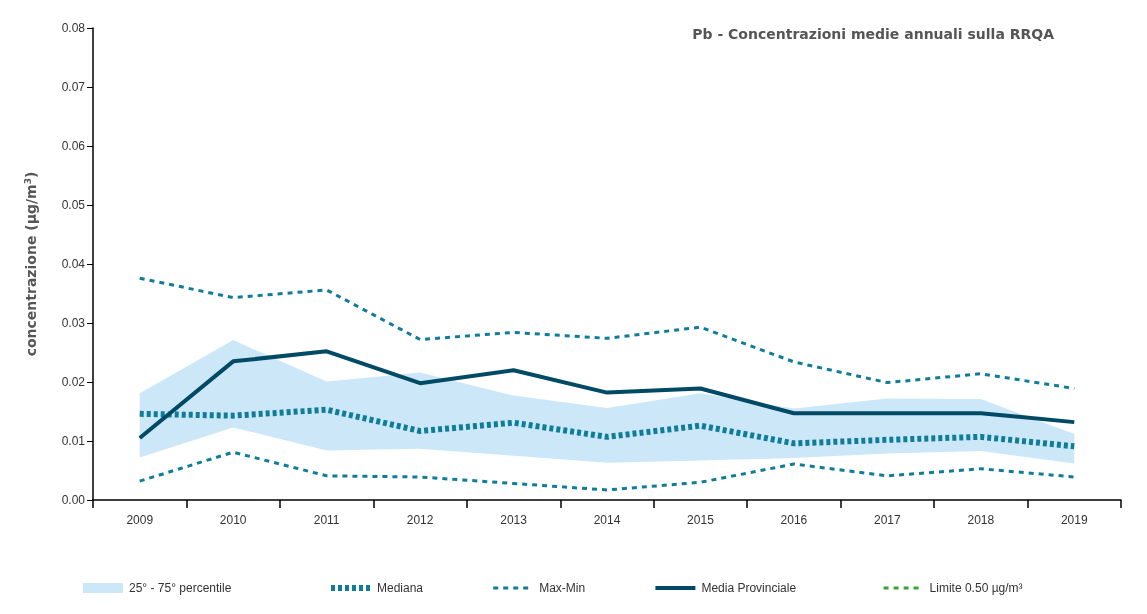 This screenshot has width=1147, height=614. I want to click on x-tick-label: 2017, so click(888, 520).